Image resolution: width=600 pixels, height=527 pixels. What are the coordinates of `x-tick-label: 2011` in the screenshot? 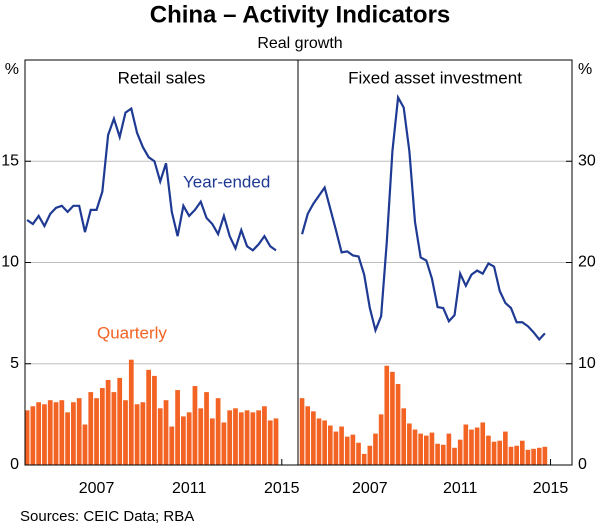 It's located at (460, 488).